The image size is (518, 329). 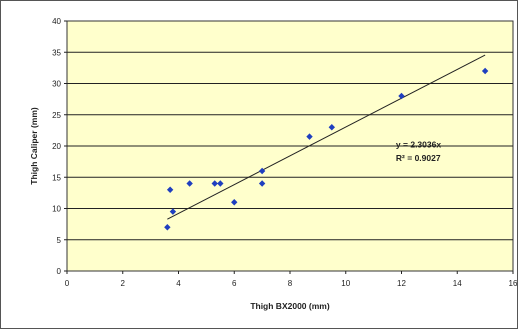 What do you see at coordinates (56, 146) in the screenshot?
I see `y-tick-label-20: 20` at bounding box center [56, 146].